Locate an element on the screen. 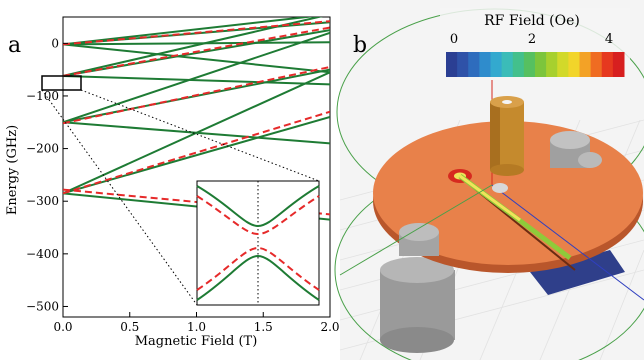  x-ticks: 0.0 0.5 1.0 1.5 2.0 is located at coordinates (196, 323).